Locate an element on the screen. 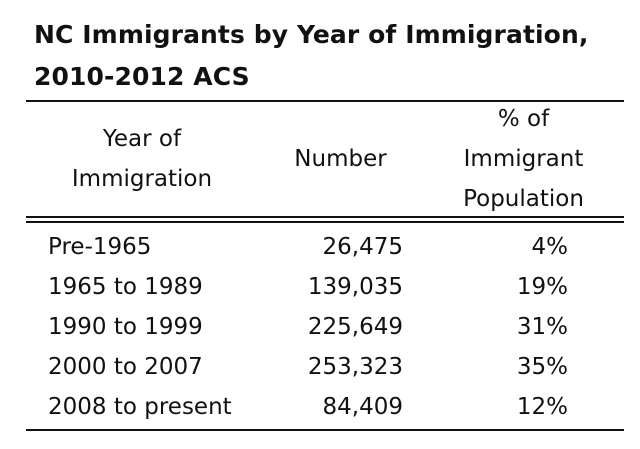  percent-cell: 19% is located at coordinates (542, 287).